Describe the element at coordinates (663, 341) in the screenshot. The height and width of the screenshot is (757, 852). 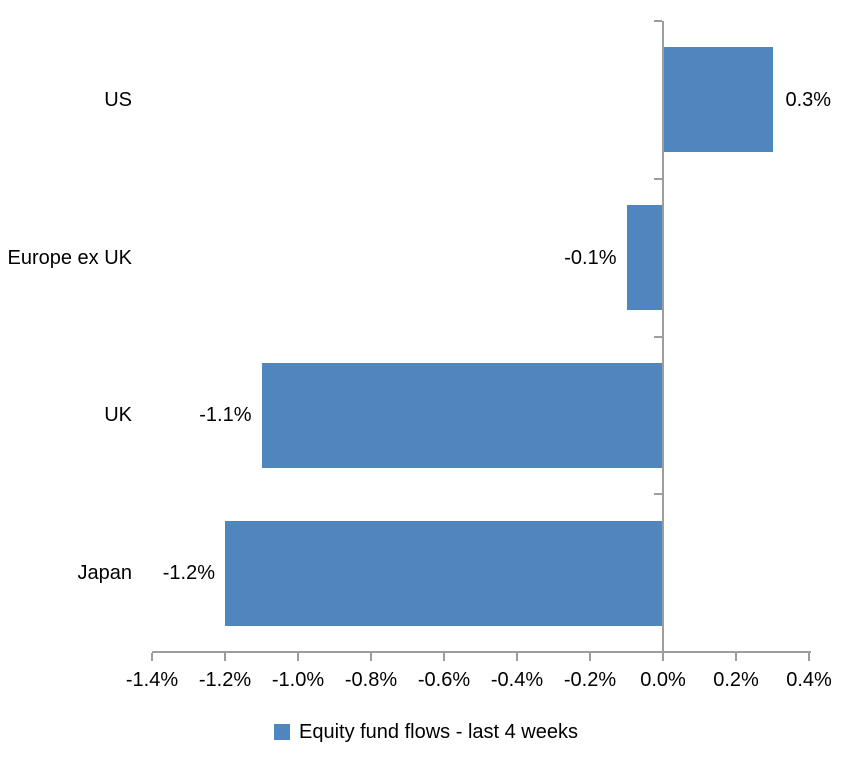
I see `y-axis-line` at that location.